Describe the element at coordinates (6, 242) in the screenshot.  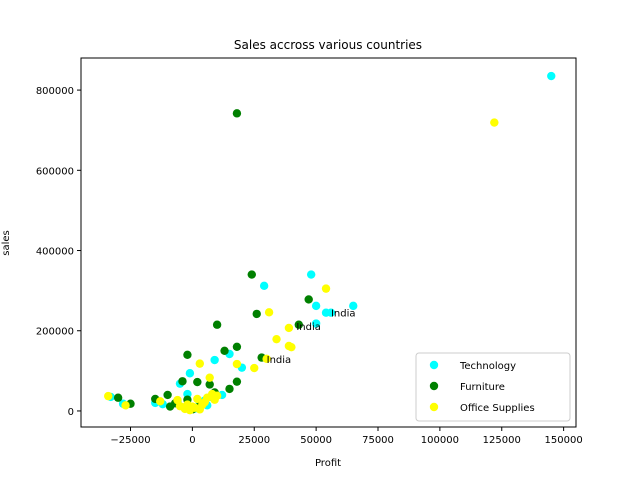
I see `y-axis-label: sales` at that location.